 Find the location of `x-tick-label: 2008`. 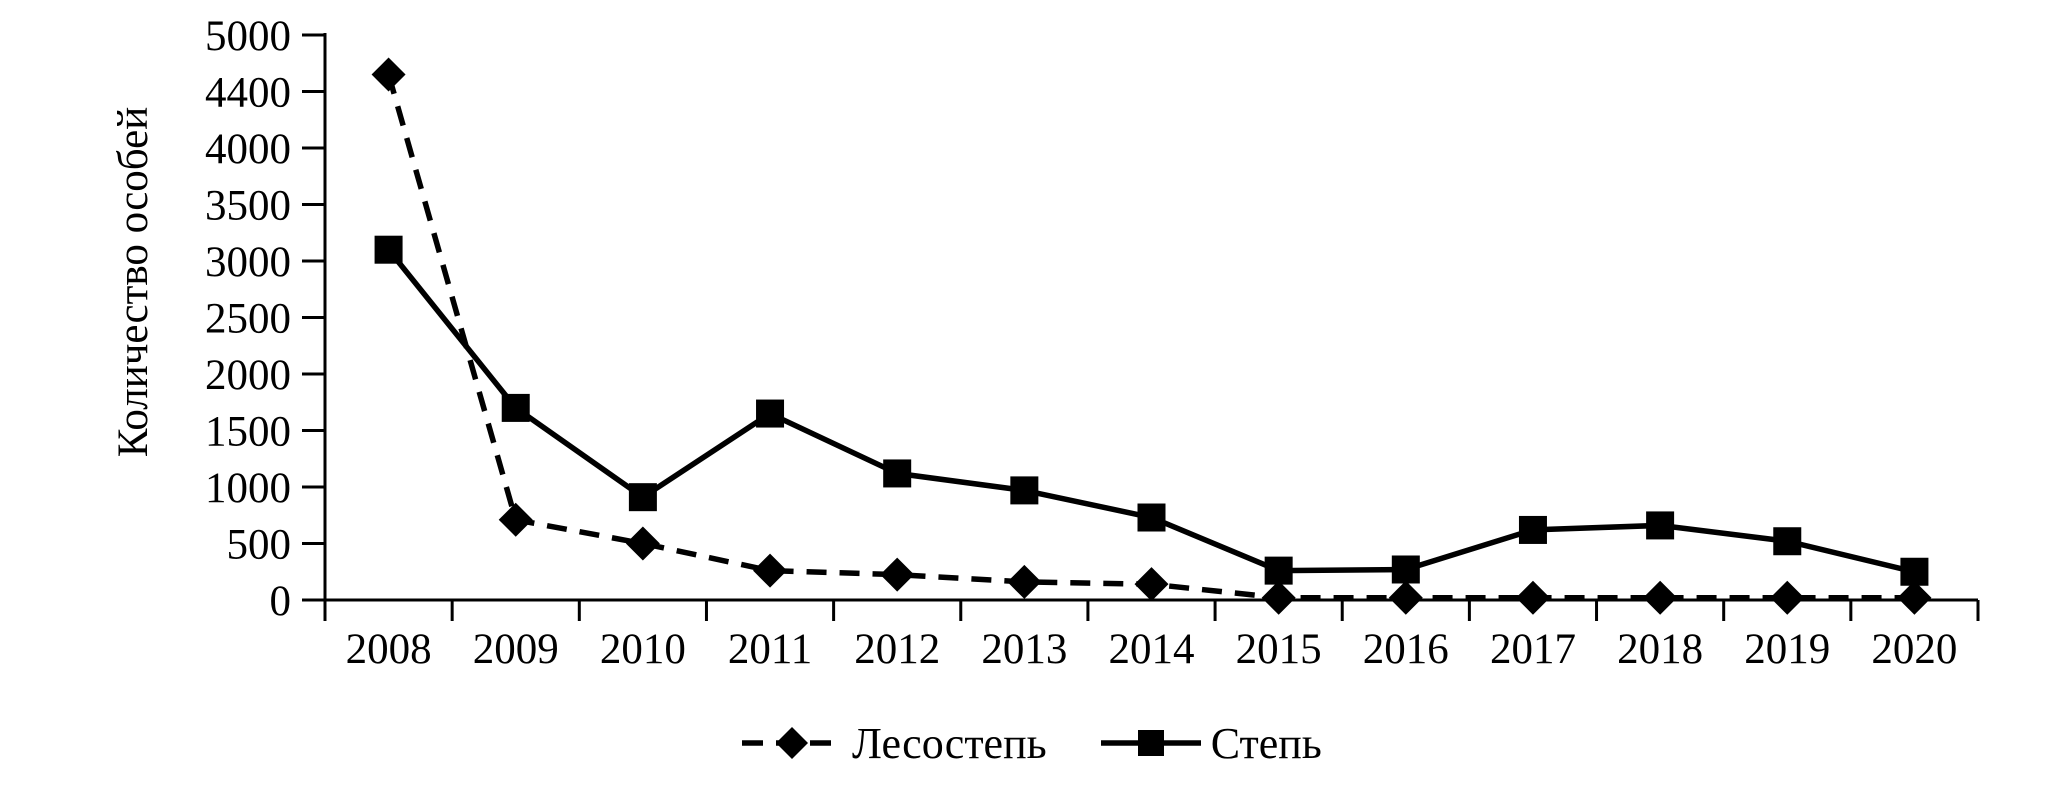

x-tick-label: 2008 is located at coordinates (389, 649).